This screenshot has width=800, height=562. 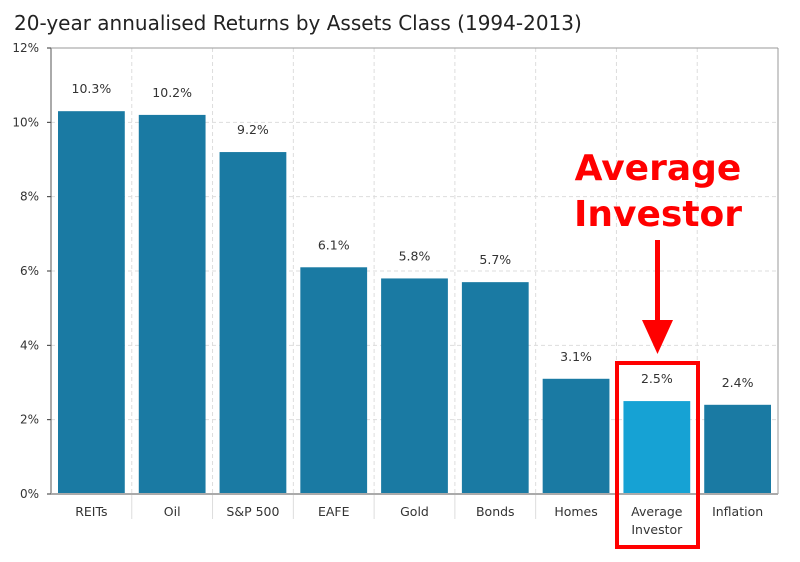 I want to click on y-tick-label: 8%, so click(x=29, y=197).